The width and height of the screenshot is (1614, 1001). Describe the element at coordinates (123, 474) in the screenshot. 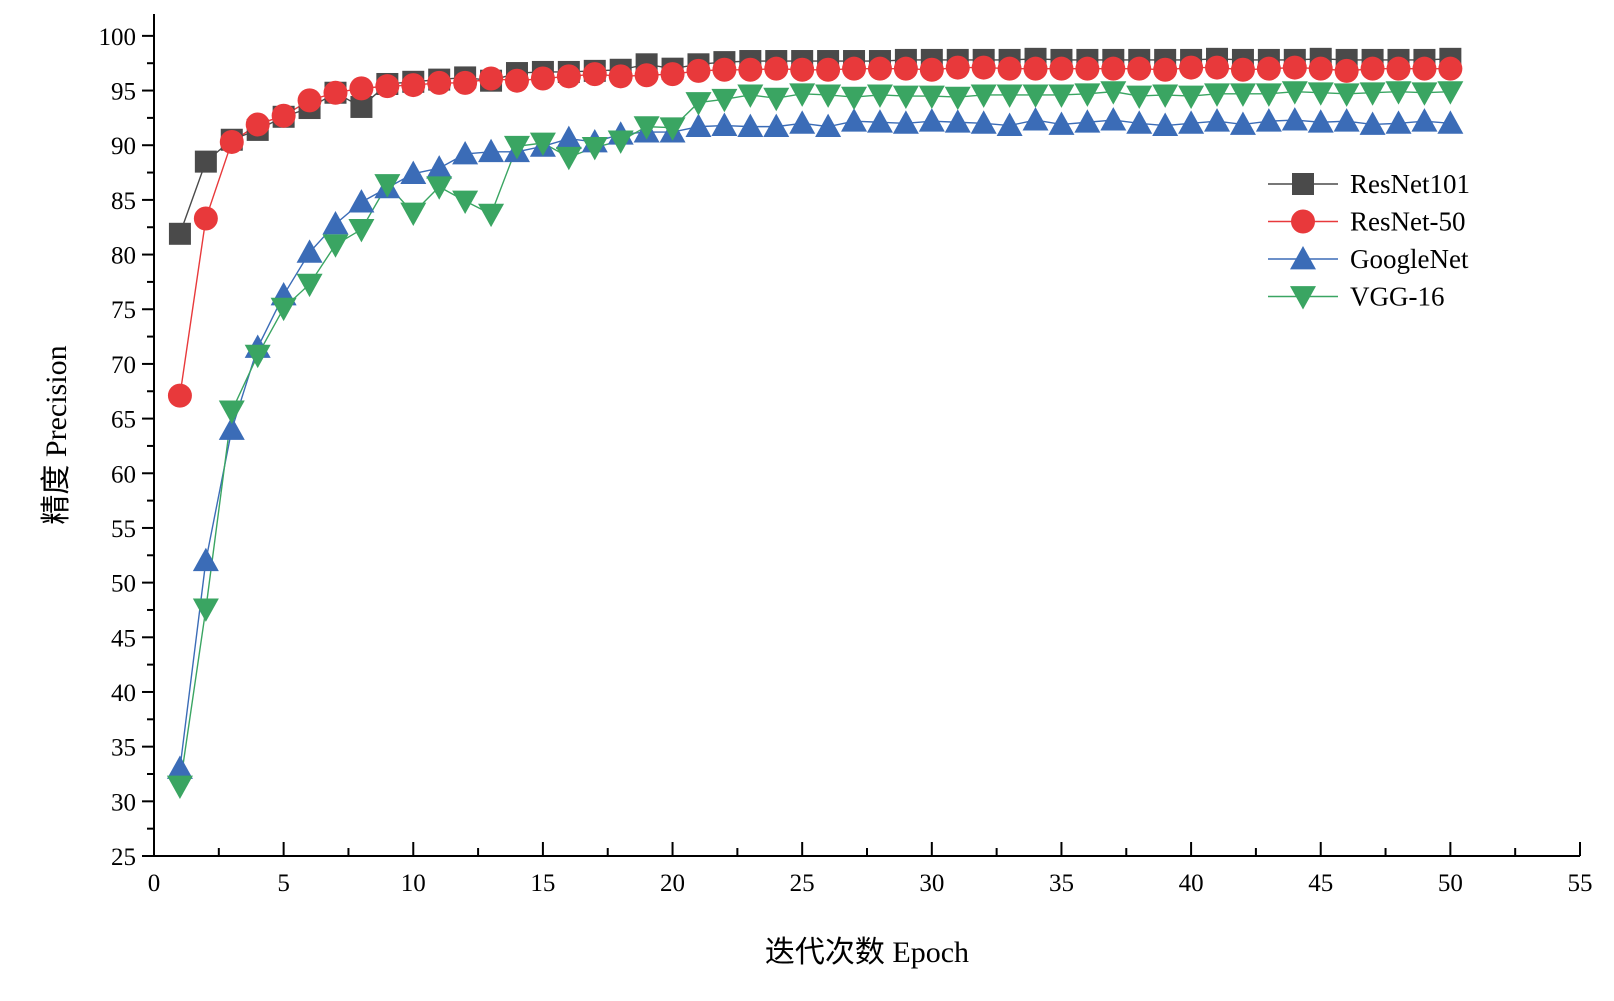

I see `y-tick-label: 60` at that location.